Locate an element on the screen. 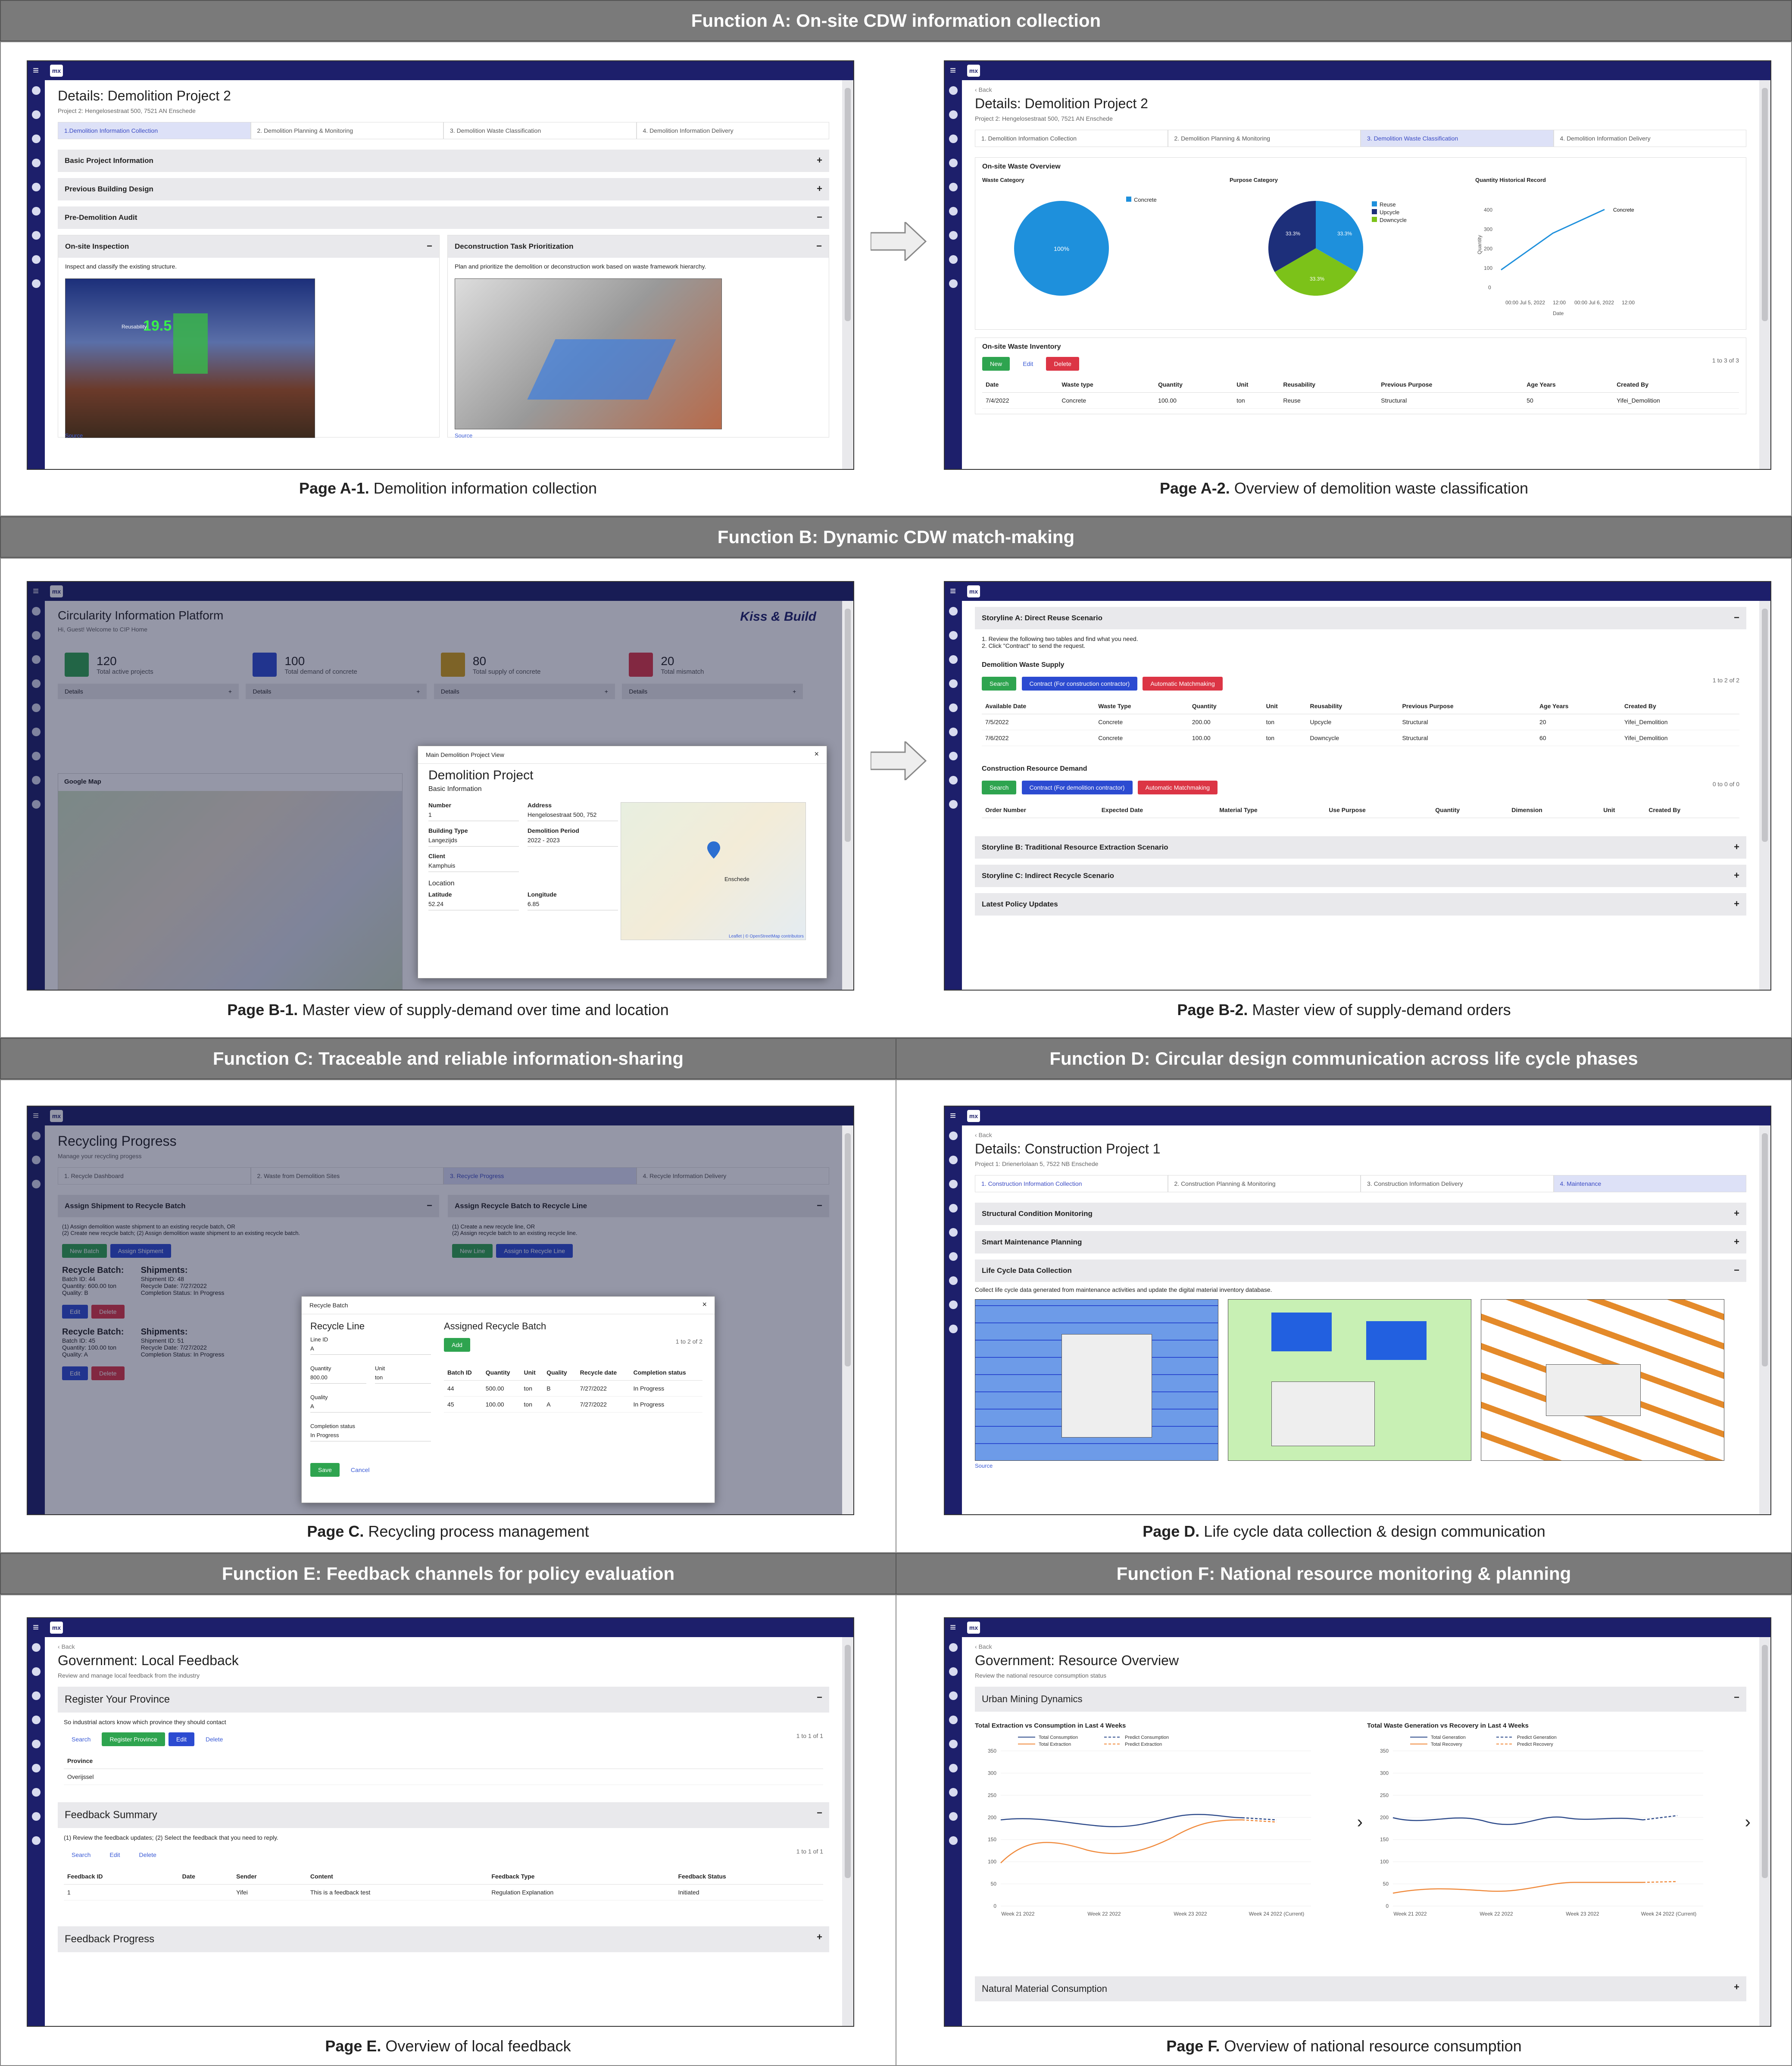 This screenshot has height=2066, width=1792. step-1: 1. Recycle Dashboard is located at coordinates (154, 1176).